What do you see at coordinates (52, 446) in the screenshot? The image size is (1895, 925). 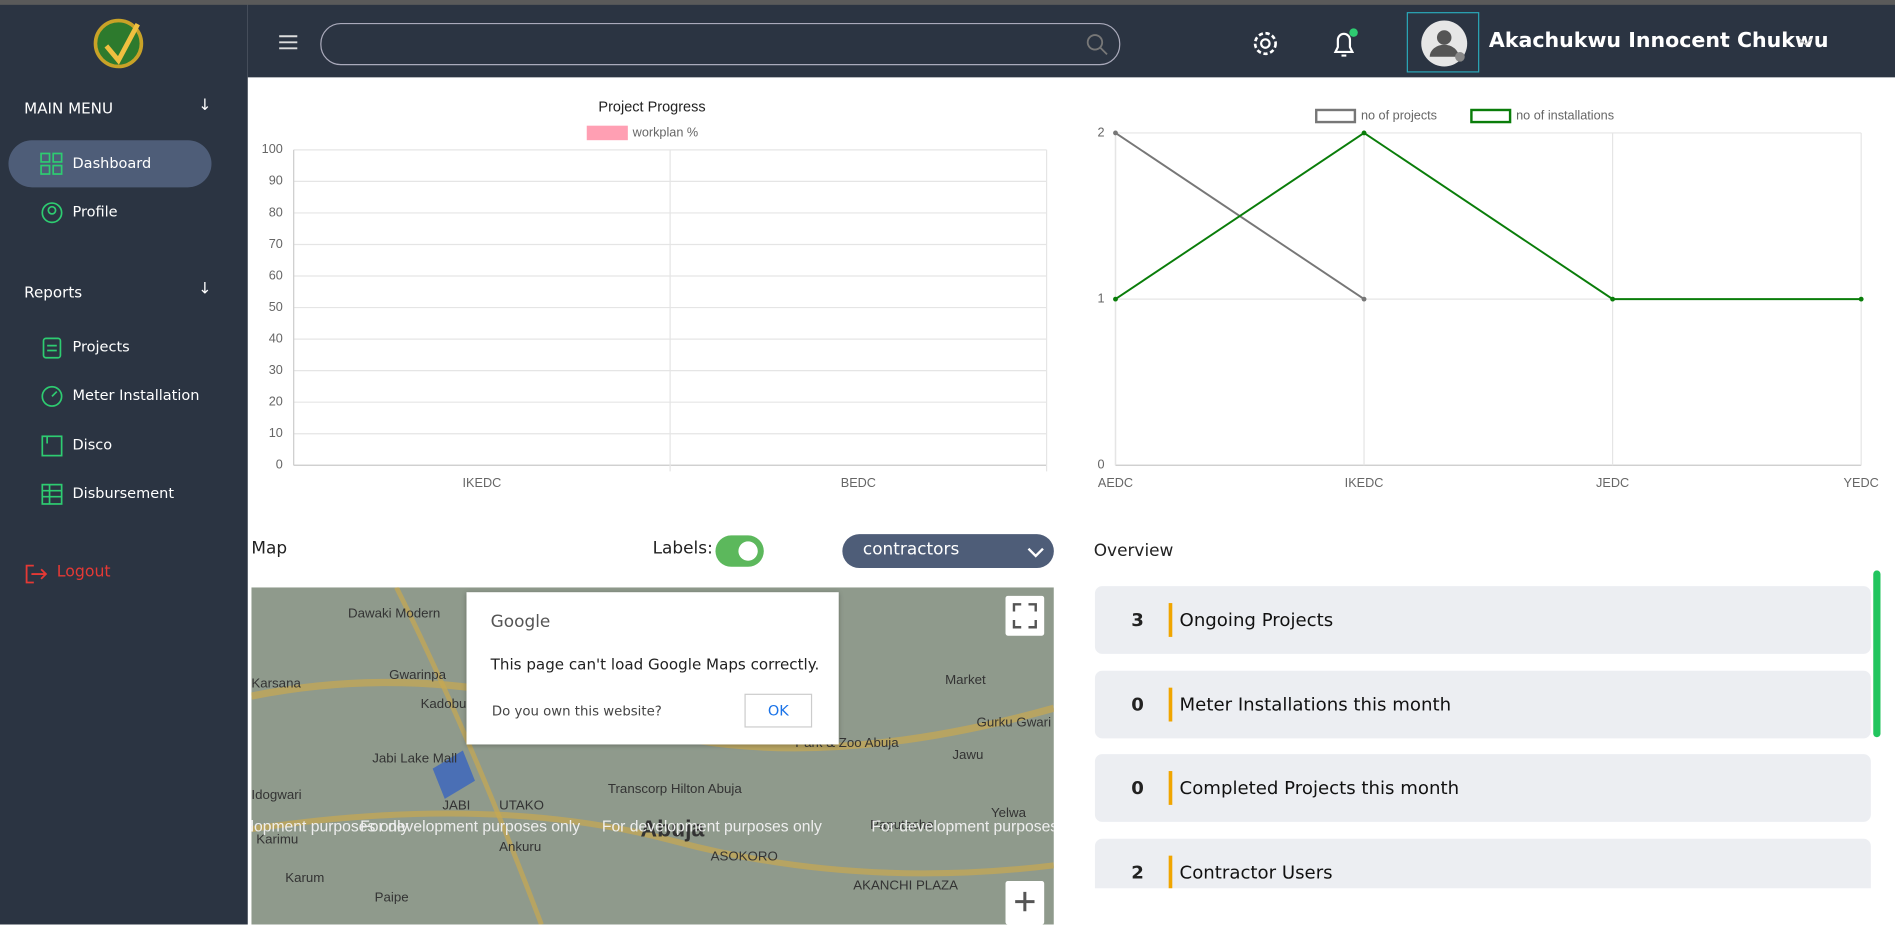 I see `disco-icon` at bounding box center [52, 446].